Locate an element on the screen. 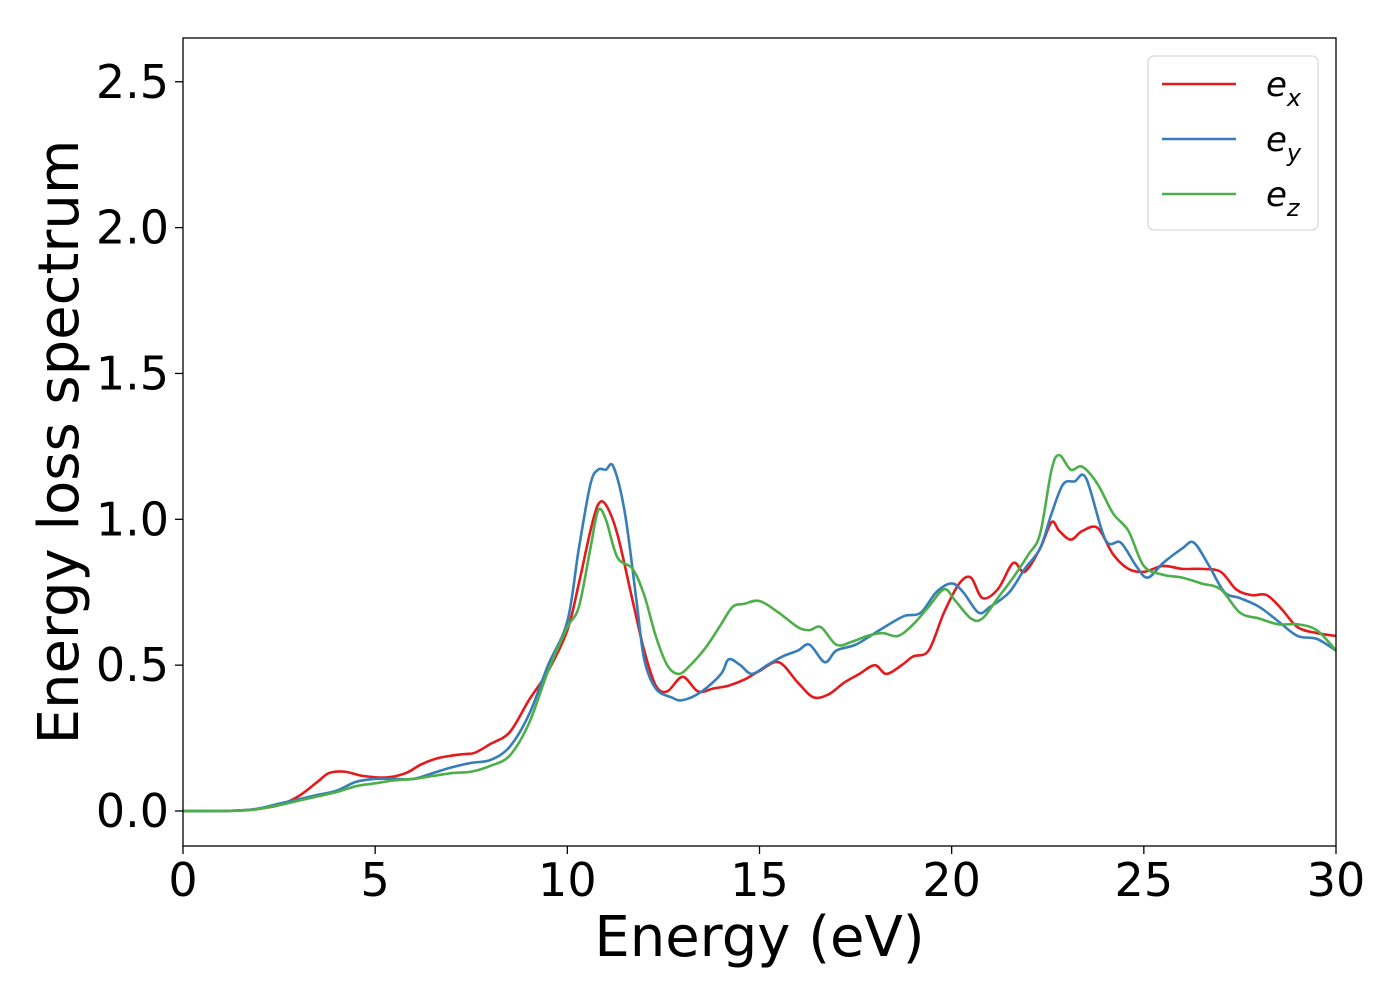 This screenshot has height=1005, width=1400. legend-box is located at coordinates (1233, 143).